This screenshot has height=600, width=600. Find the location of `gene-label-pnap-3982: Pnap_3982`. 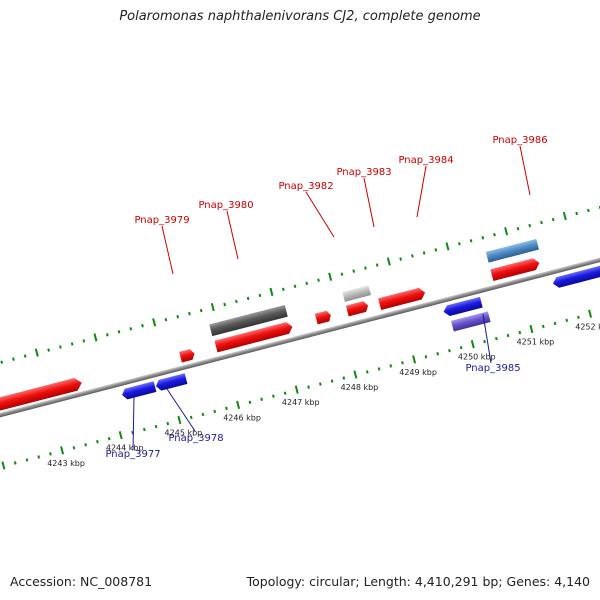

gene-label-pnap-3982: Pnap_3982 is located at coordinates (305, 186).